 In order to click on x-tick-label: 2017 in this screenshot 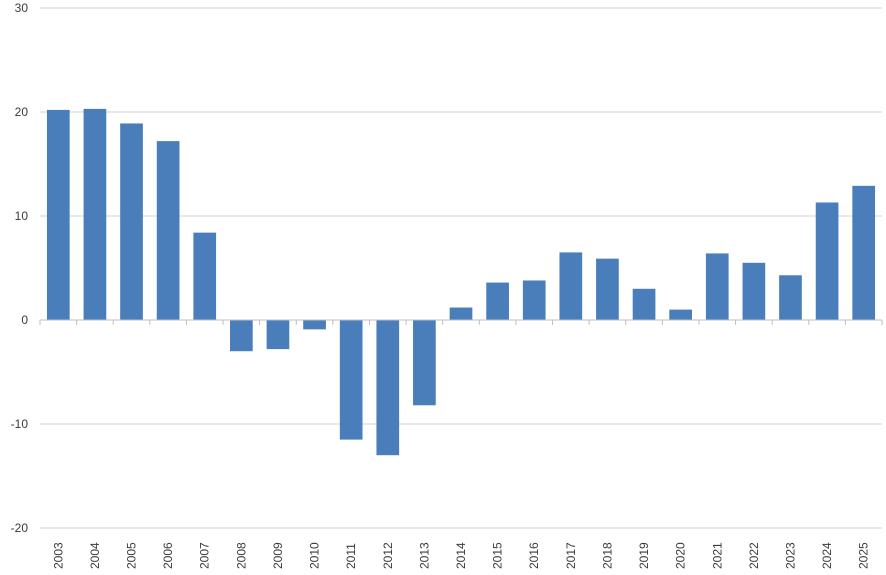, I will do `click(571, 555)`.